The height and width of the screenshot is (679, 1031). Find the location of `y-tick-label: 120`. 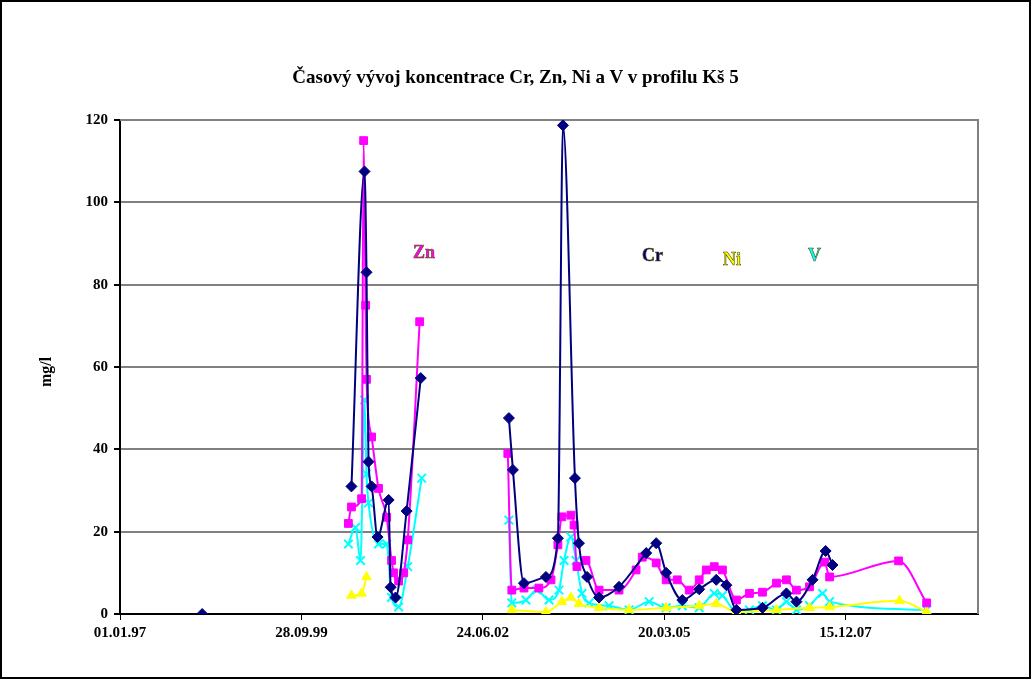

y-tick-label: 120 is located at coordinates (96, 118).